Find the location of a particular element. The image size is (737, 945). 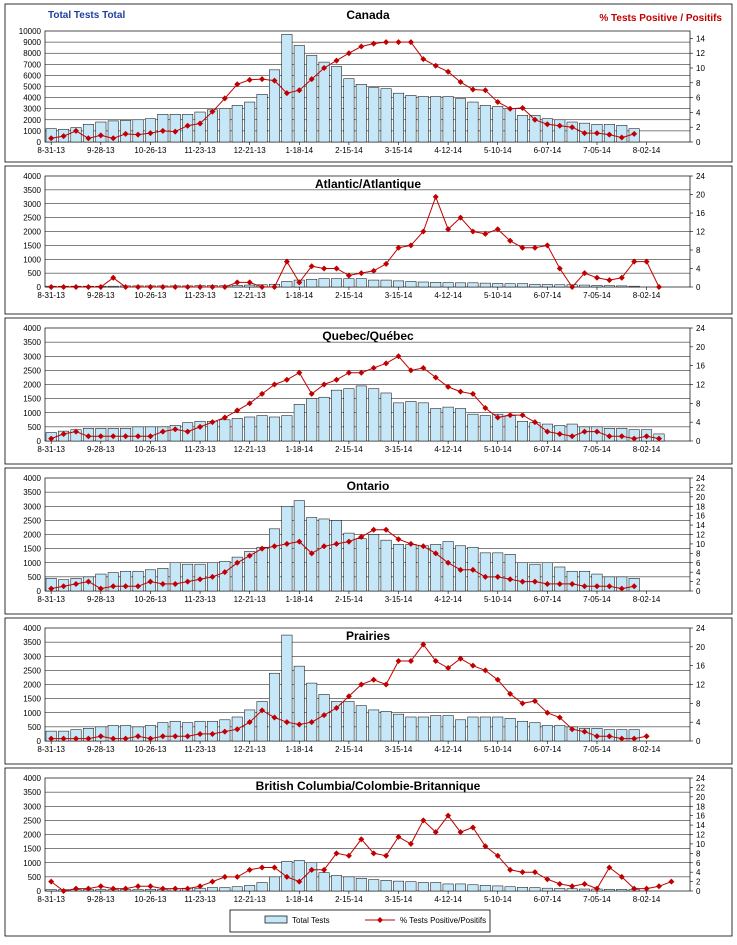

chart-title: Ontario is located at coordinates (368, 486).